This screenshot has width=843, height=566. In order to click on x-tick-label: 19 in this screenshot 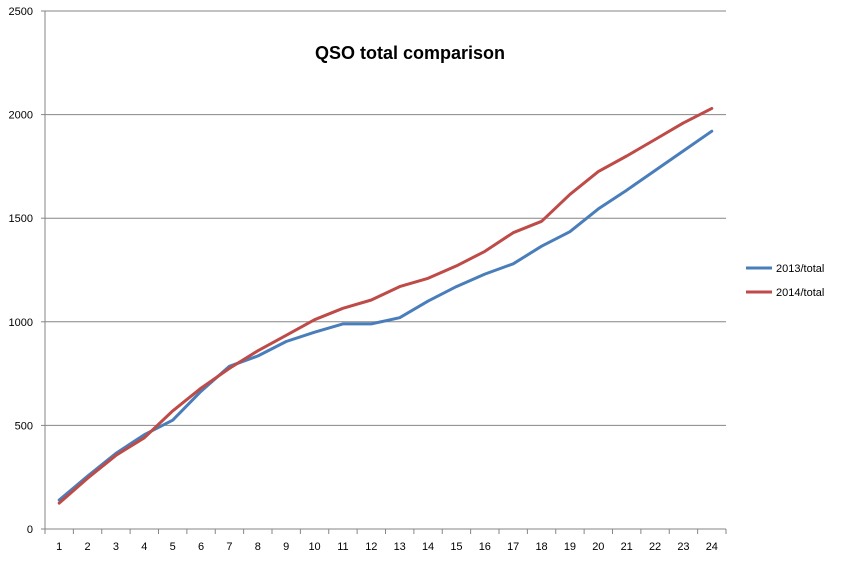, I will do `click(570, 547)`.